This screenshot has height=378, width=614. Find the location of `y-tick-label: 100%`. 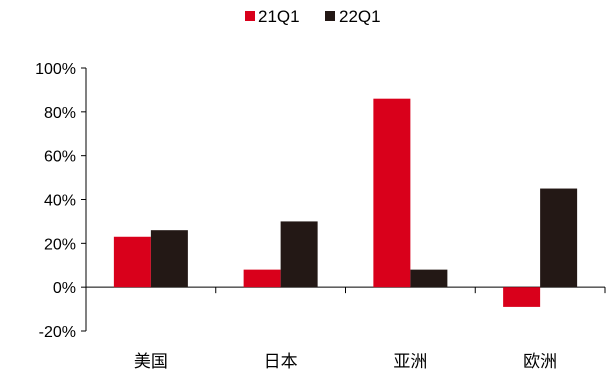

y-tick-label: 100% is located at coordinates (55, 69).